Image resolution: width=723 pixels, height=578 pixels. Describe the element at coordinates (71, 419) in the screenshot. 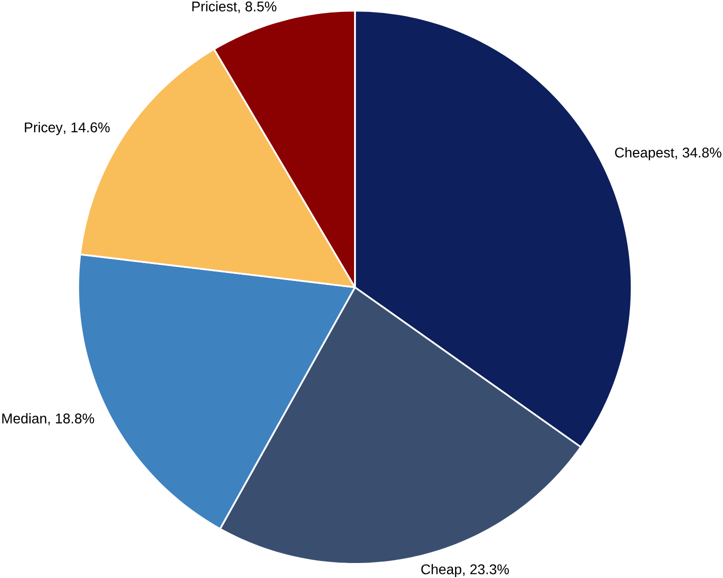

I see `data-label: , 18.8%` at that location.